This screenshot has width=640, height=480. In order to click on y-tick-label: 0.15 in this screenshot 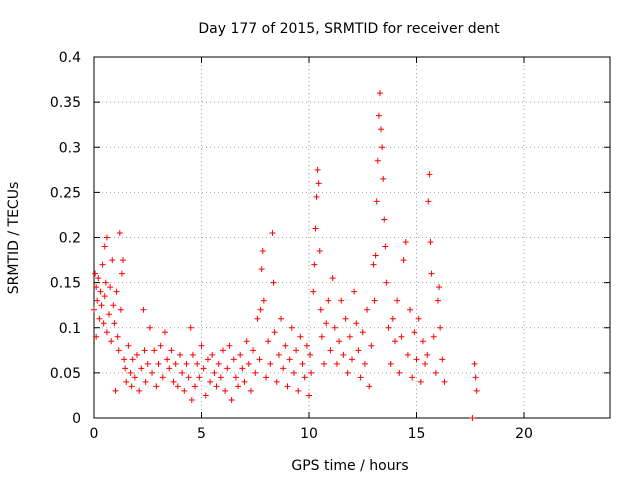, I will do `click(65, 284)`.